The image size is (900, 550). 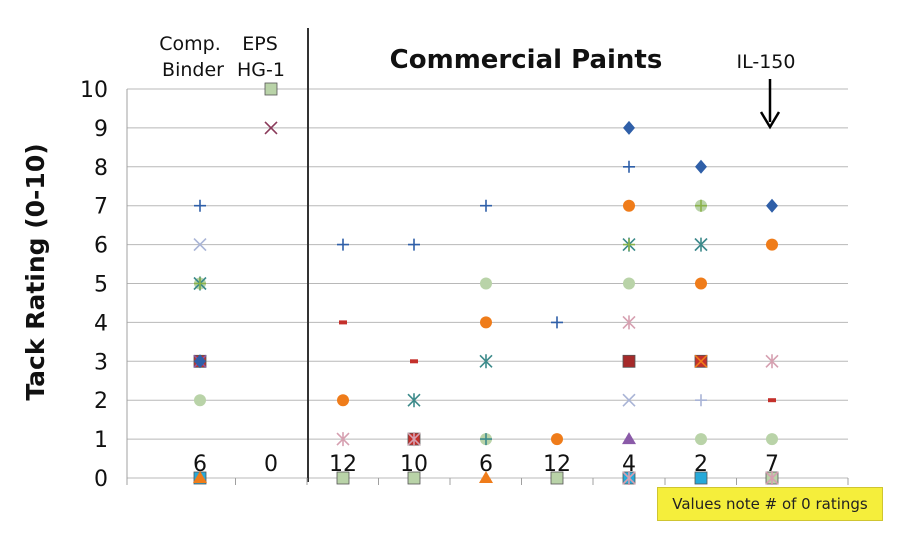 I want to click on y-tick-labels: 0 1 2 3 4 5 6 7 8 9 10, so click(x=94, y=285).